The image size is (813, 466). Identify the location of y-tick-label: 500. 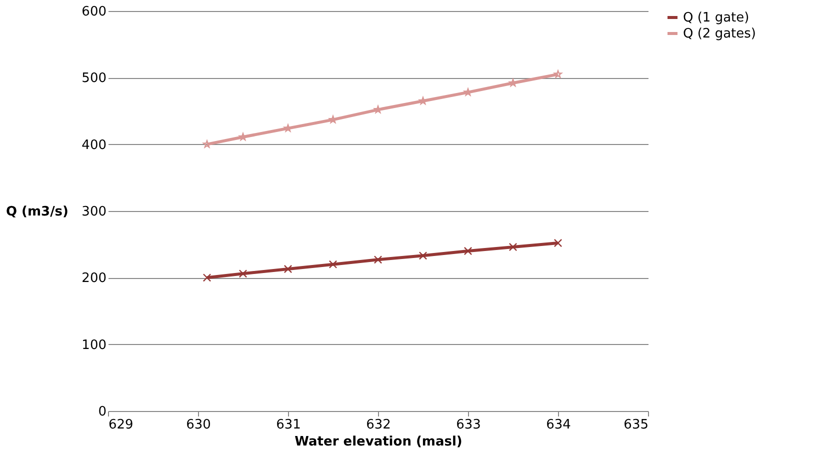
(94, 78).